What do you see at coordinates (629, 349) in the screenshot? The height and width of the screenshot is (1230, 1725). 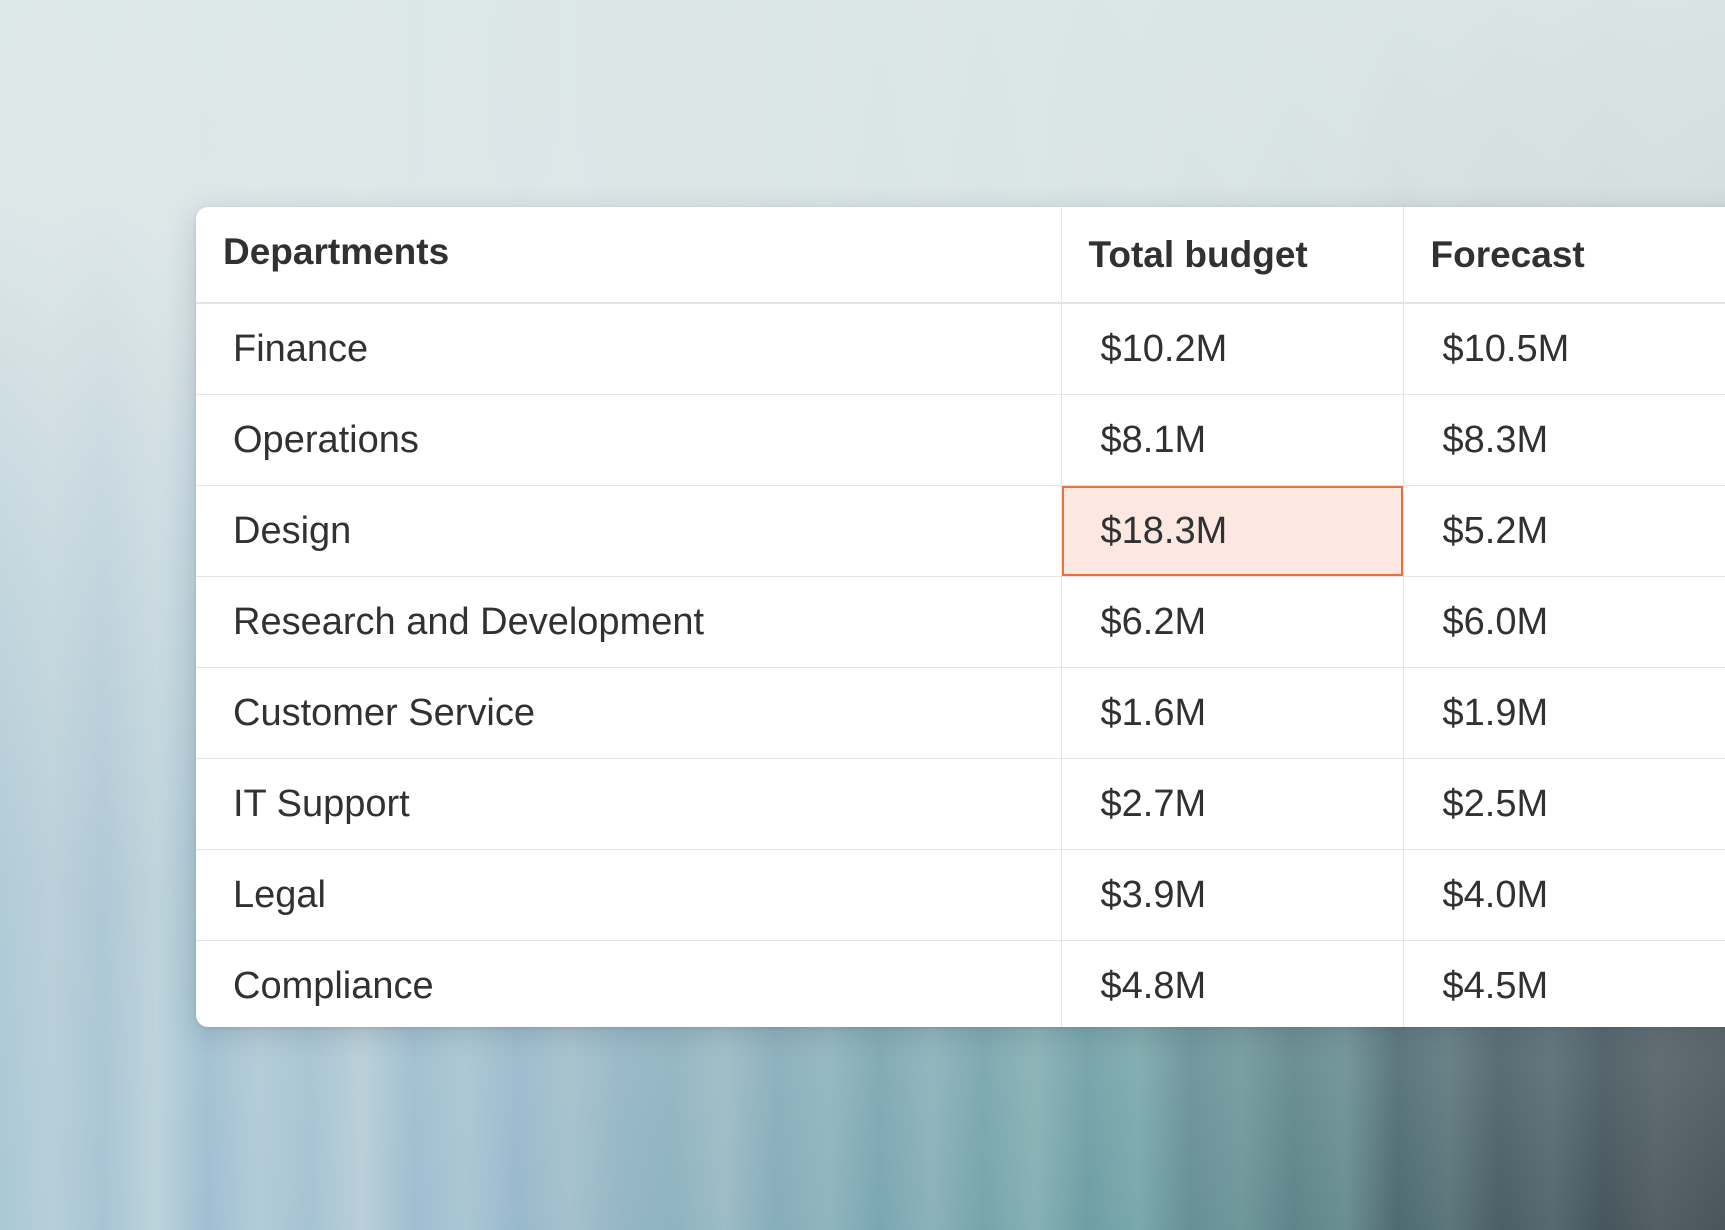 I see `department-cell: Finance` at bounding box center [629, 349].